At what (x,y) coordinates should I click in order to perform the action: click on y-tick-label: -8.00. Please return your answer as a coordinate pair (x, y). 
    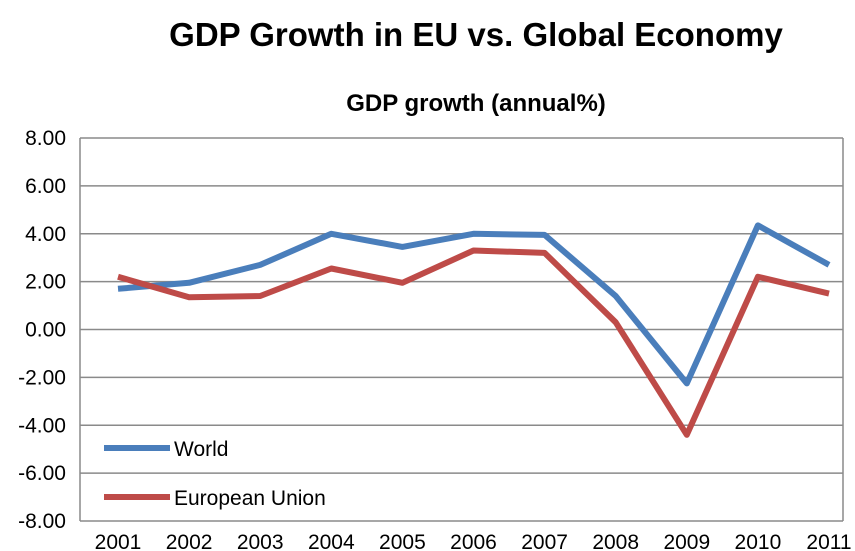
    Looking at the image, I should click on (42, 521).